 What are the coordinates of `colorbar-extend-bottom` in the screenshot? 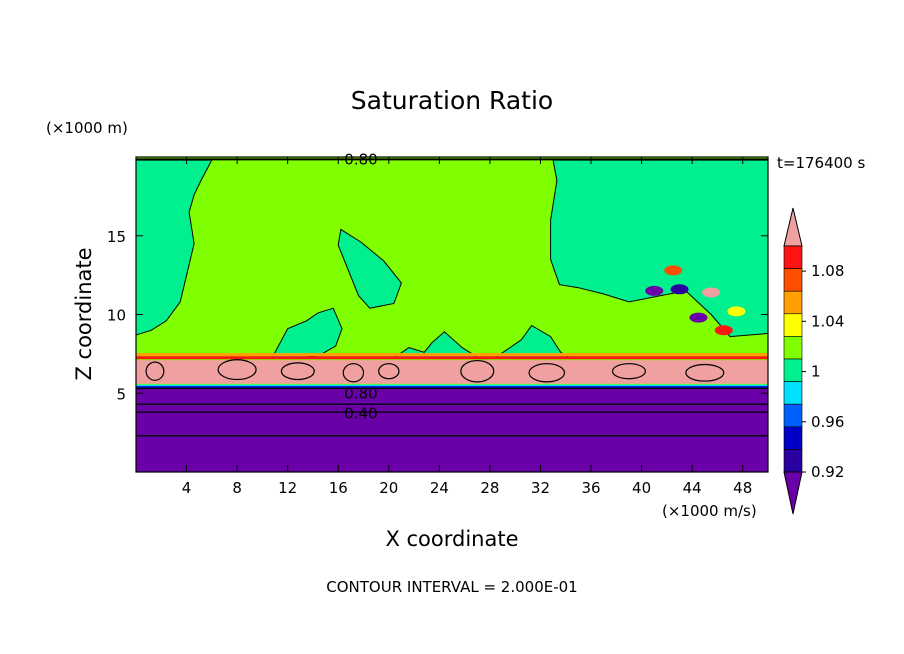 It's located at (793, 493).